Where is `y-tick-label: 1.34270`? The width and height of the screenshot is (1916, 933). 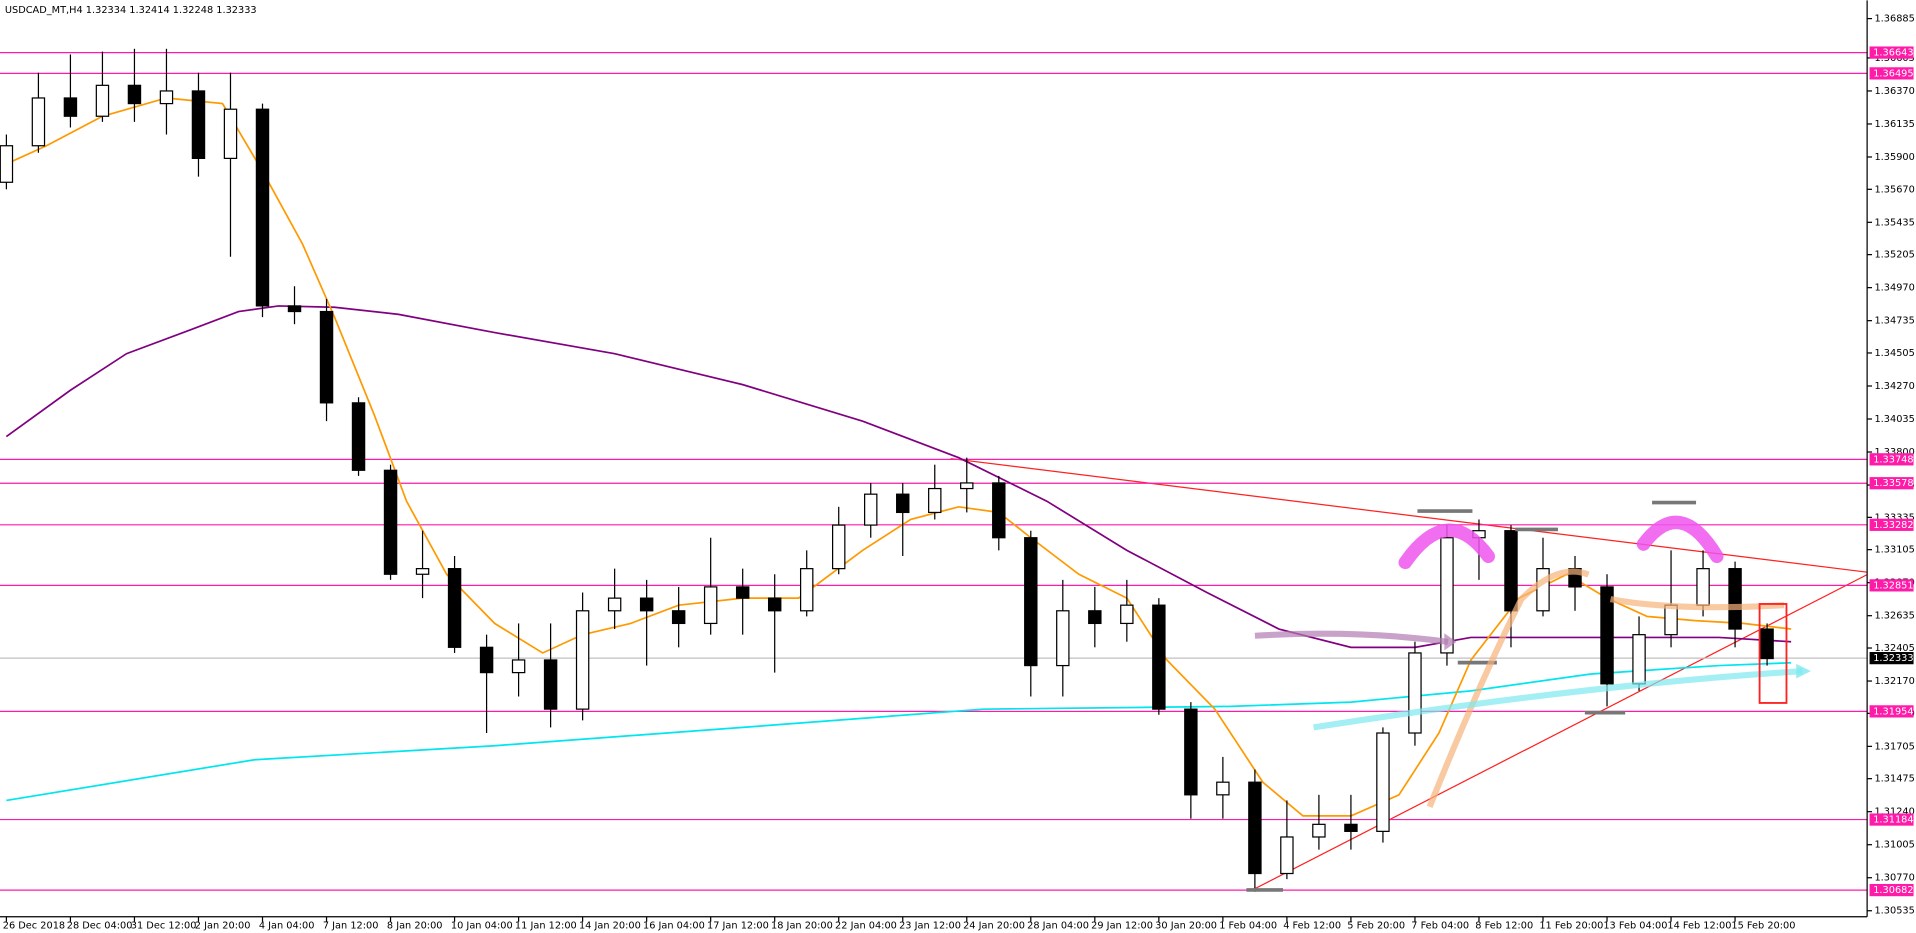 y-tick-label: 1.34270 is located at coordinates (1894, 386).